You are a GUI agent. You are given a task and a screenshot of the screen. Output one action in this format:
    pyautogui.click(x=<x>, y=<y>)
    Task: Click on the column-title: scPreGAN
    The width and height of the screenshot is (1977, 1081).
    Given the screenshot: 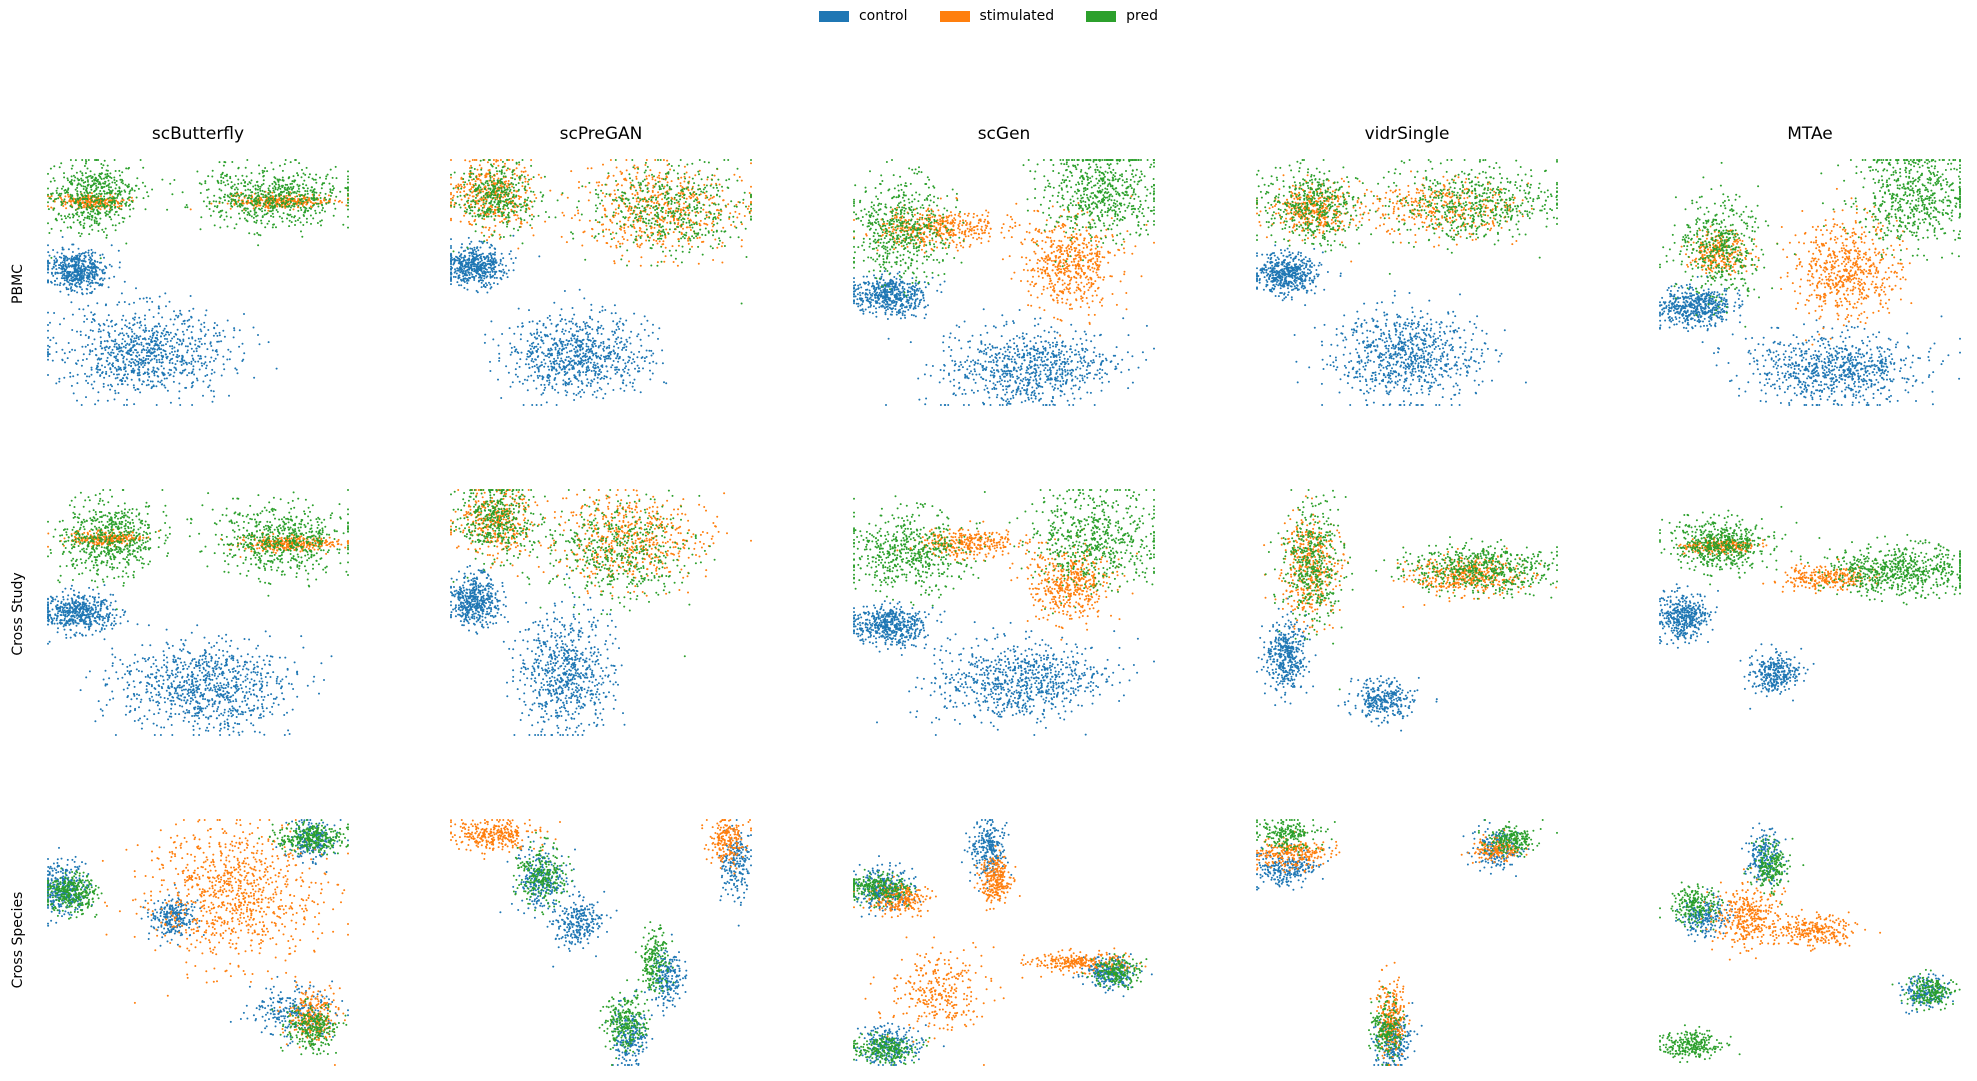 What is the action you would take?
    pyautogui.click(x=601, y=134)
    